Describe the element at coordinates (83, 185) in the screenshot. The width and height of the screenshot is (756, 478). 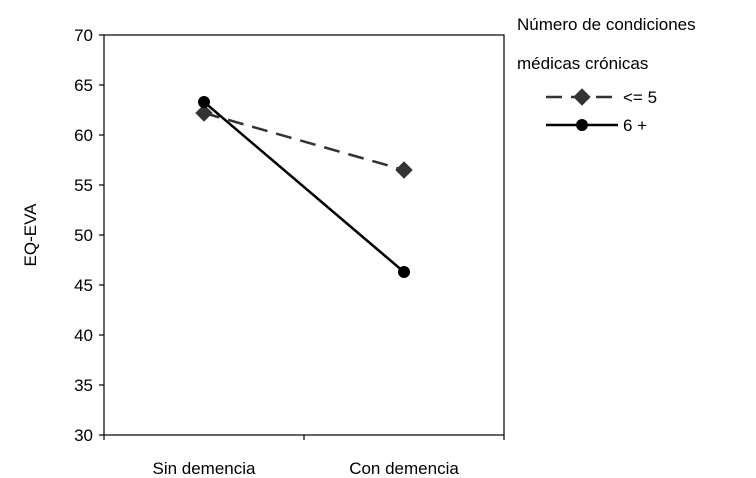
I see `y-tick-label: 55` at that location.